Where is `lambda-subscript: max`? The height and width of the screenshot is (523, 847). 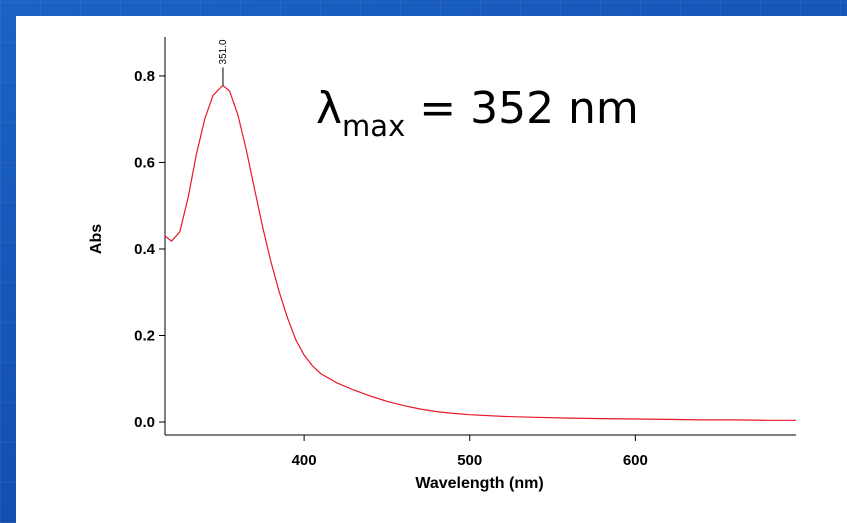
lambda-subscript: max is located at coordinates (373, 126).